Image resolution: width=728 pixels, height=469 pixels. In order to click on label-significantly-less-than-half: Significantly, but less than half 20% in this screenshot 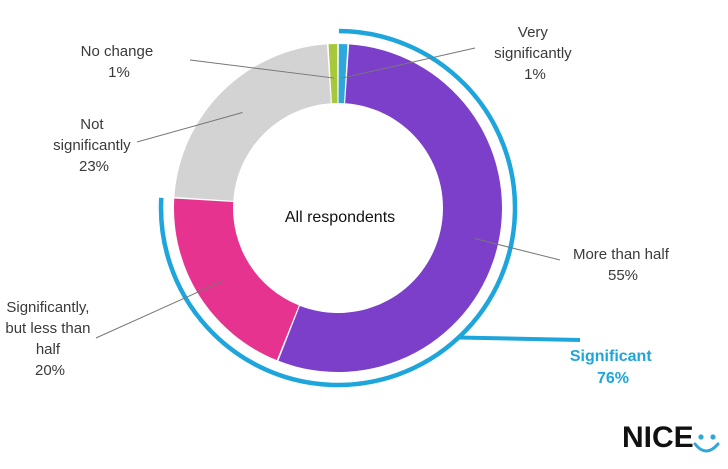, I will do `click(49, 339)`.